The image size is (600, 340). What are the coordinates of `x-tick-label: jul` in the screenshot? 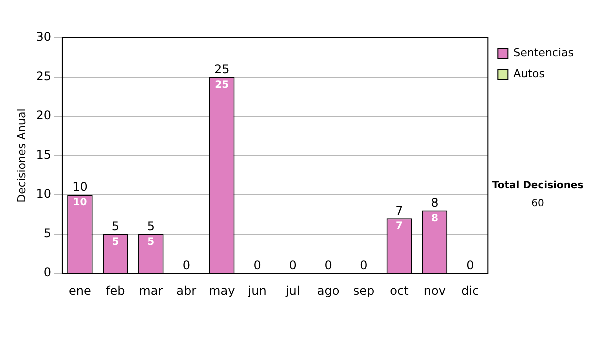 It's located at (292, 291).